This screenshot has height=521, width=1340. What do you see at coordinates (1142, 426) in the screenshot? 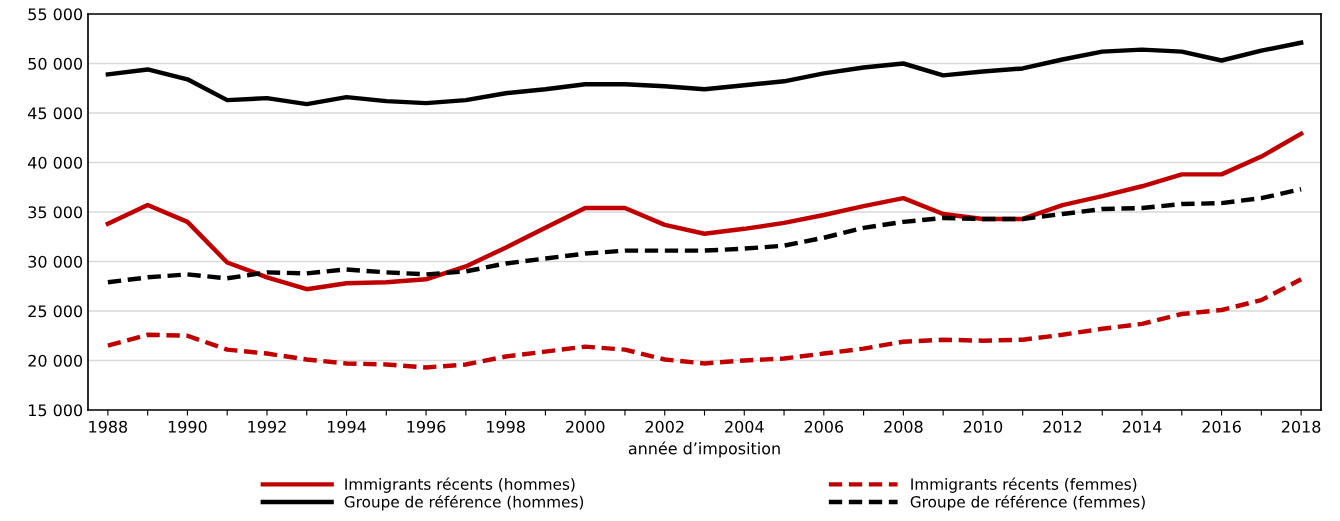
I see `x-tick-label: 2014` at bounding box center [1142, 426].